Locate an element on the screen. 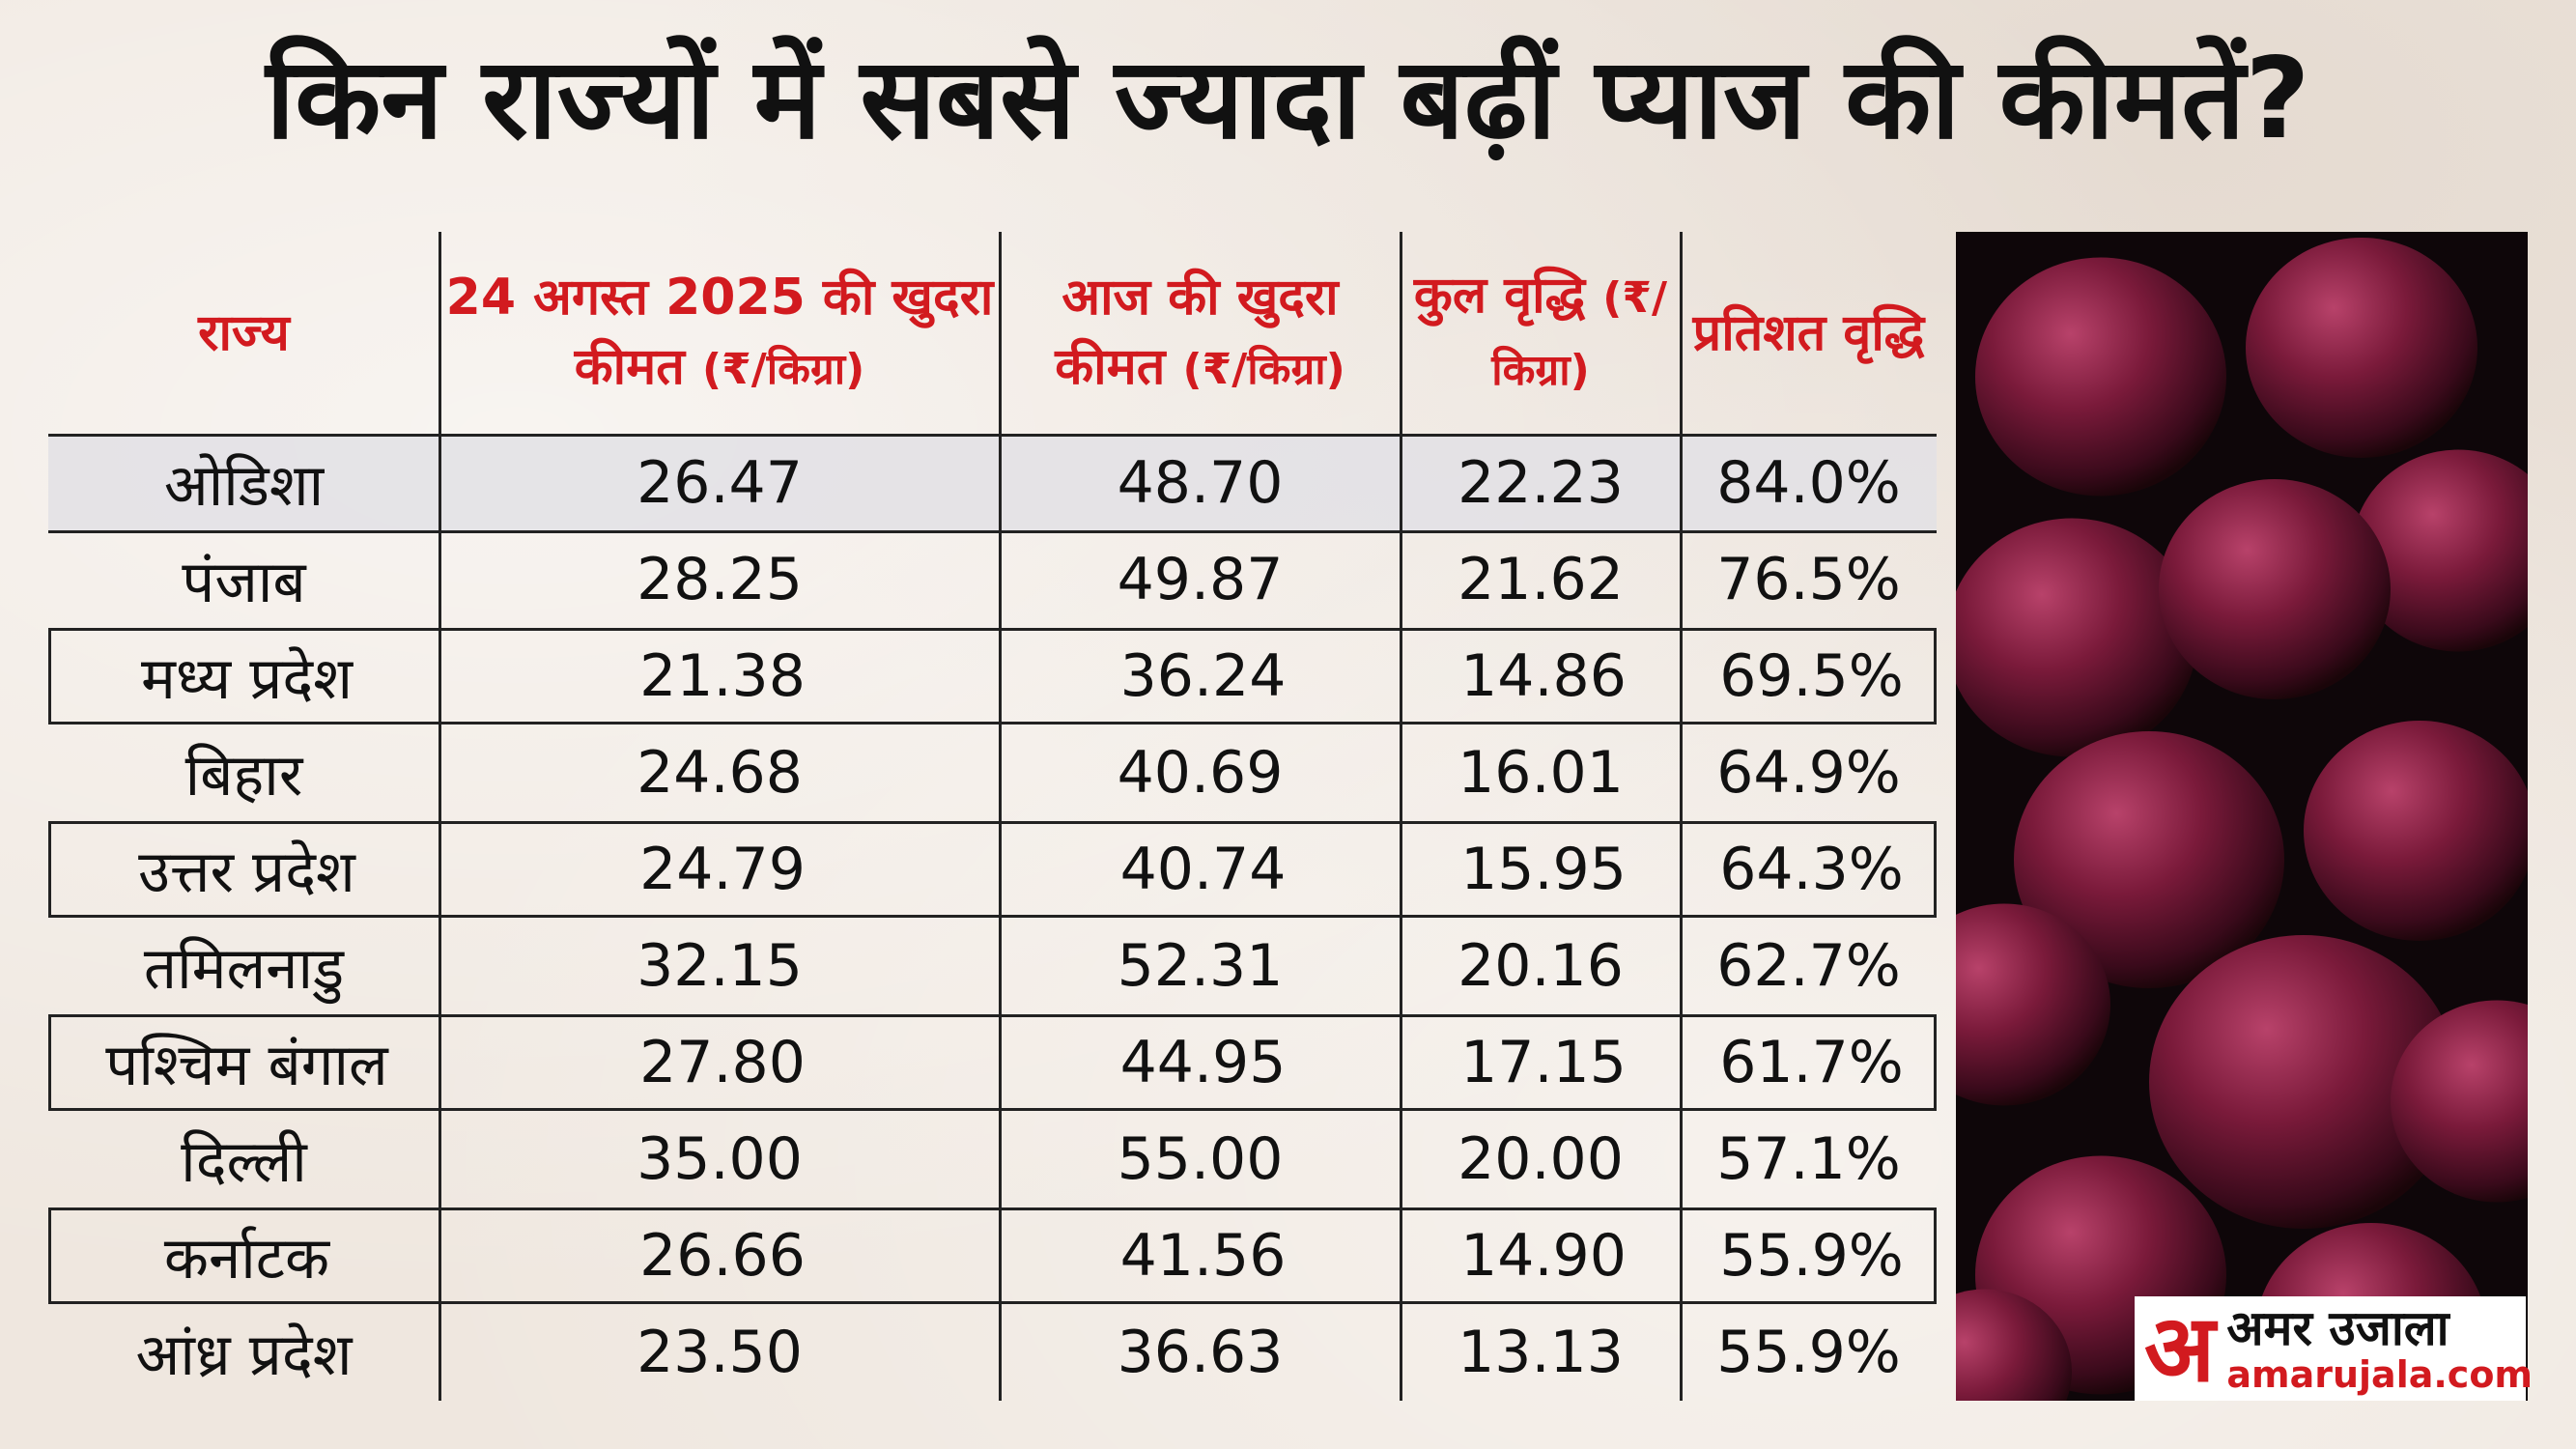 The height and width of the screenshot is (1449, 2576). value-cell: 28.25 is located at coordinates (720, 579).